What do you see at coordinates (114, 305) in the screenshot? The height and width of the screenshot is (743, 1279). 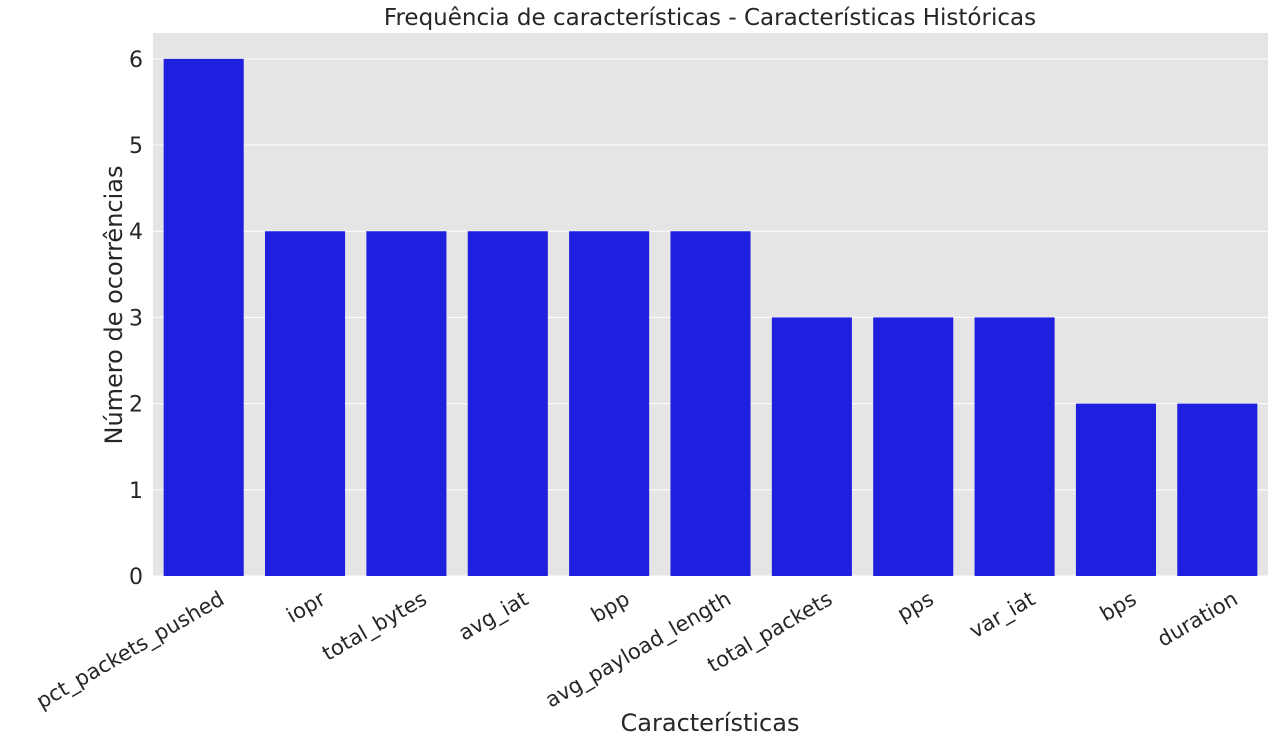 I see `y-axis-label: Número de ocorrências` at bounding box center [114, 305].